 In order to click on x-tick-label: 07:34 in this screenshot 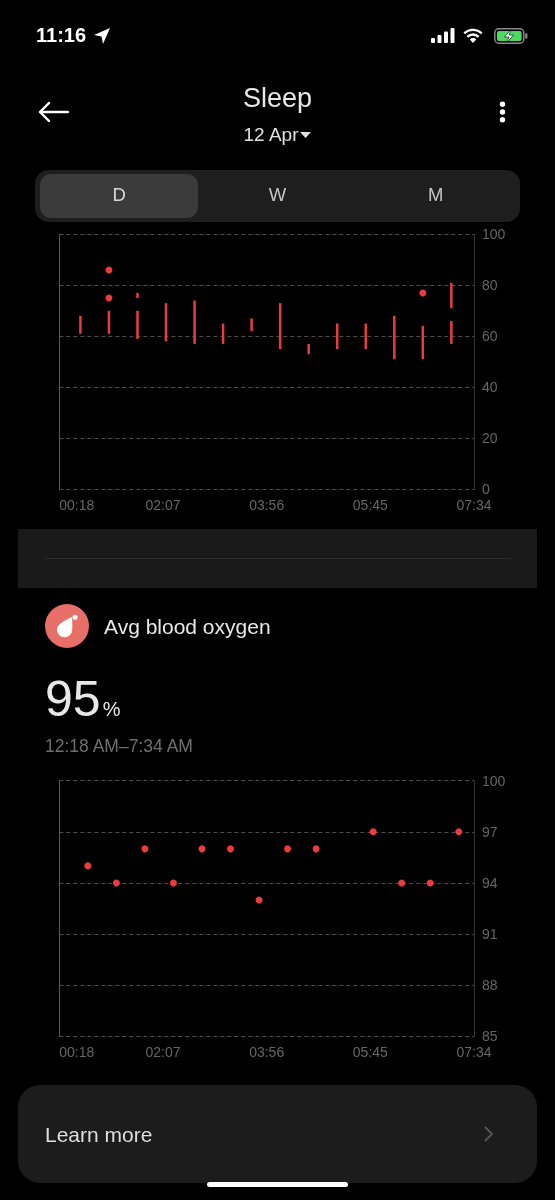, I will do `click(474, 1052)`.